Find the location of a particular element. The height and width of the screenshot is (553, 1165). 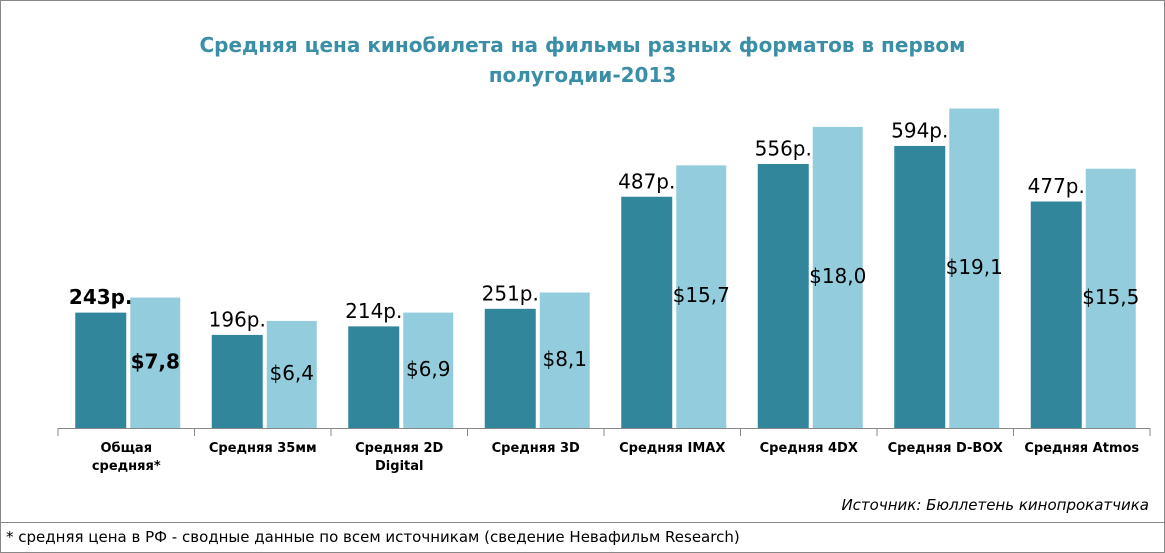

x-tick-label: Средняя 2D Digital is located at coordinates (399, 457).